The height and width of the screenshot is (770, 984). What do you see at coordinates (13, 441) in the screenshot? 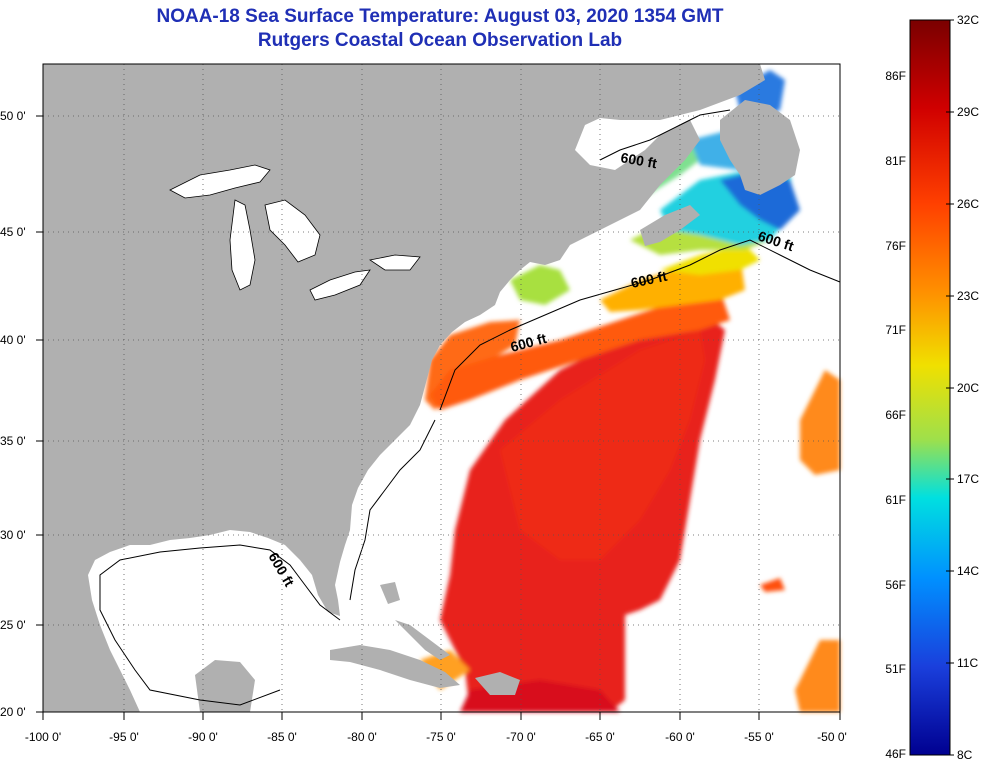
I see `lat-tick-label: 35 0'` at bounding box center [13, 441].